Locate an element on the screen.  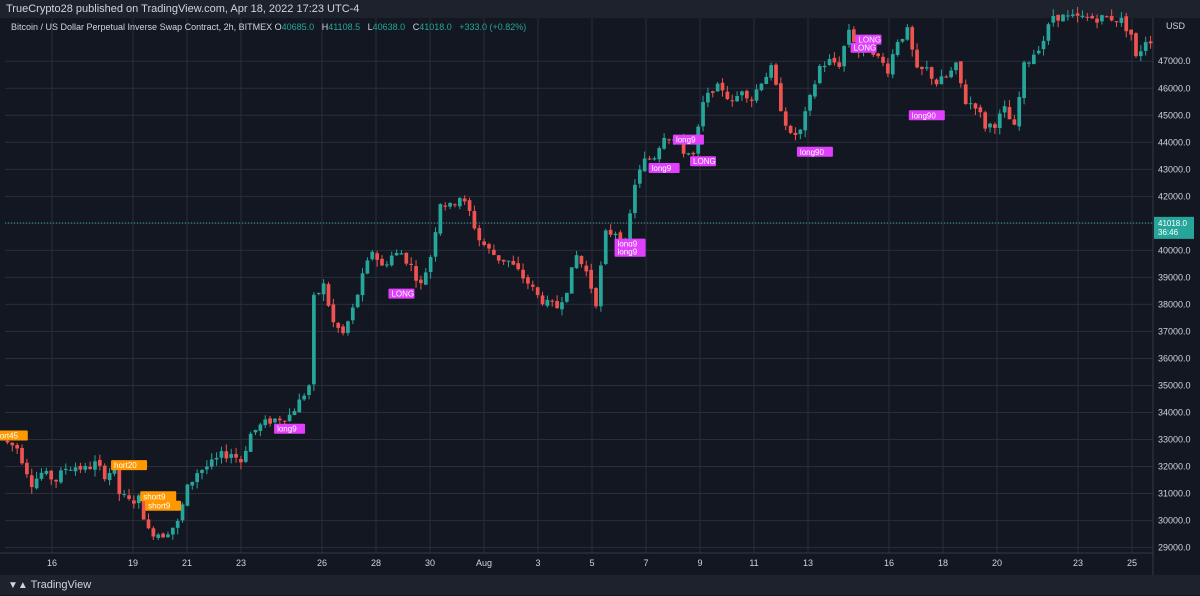
high-label: H is located at coordinates (325, 27).